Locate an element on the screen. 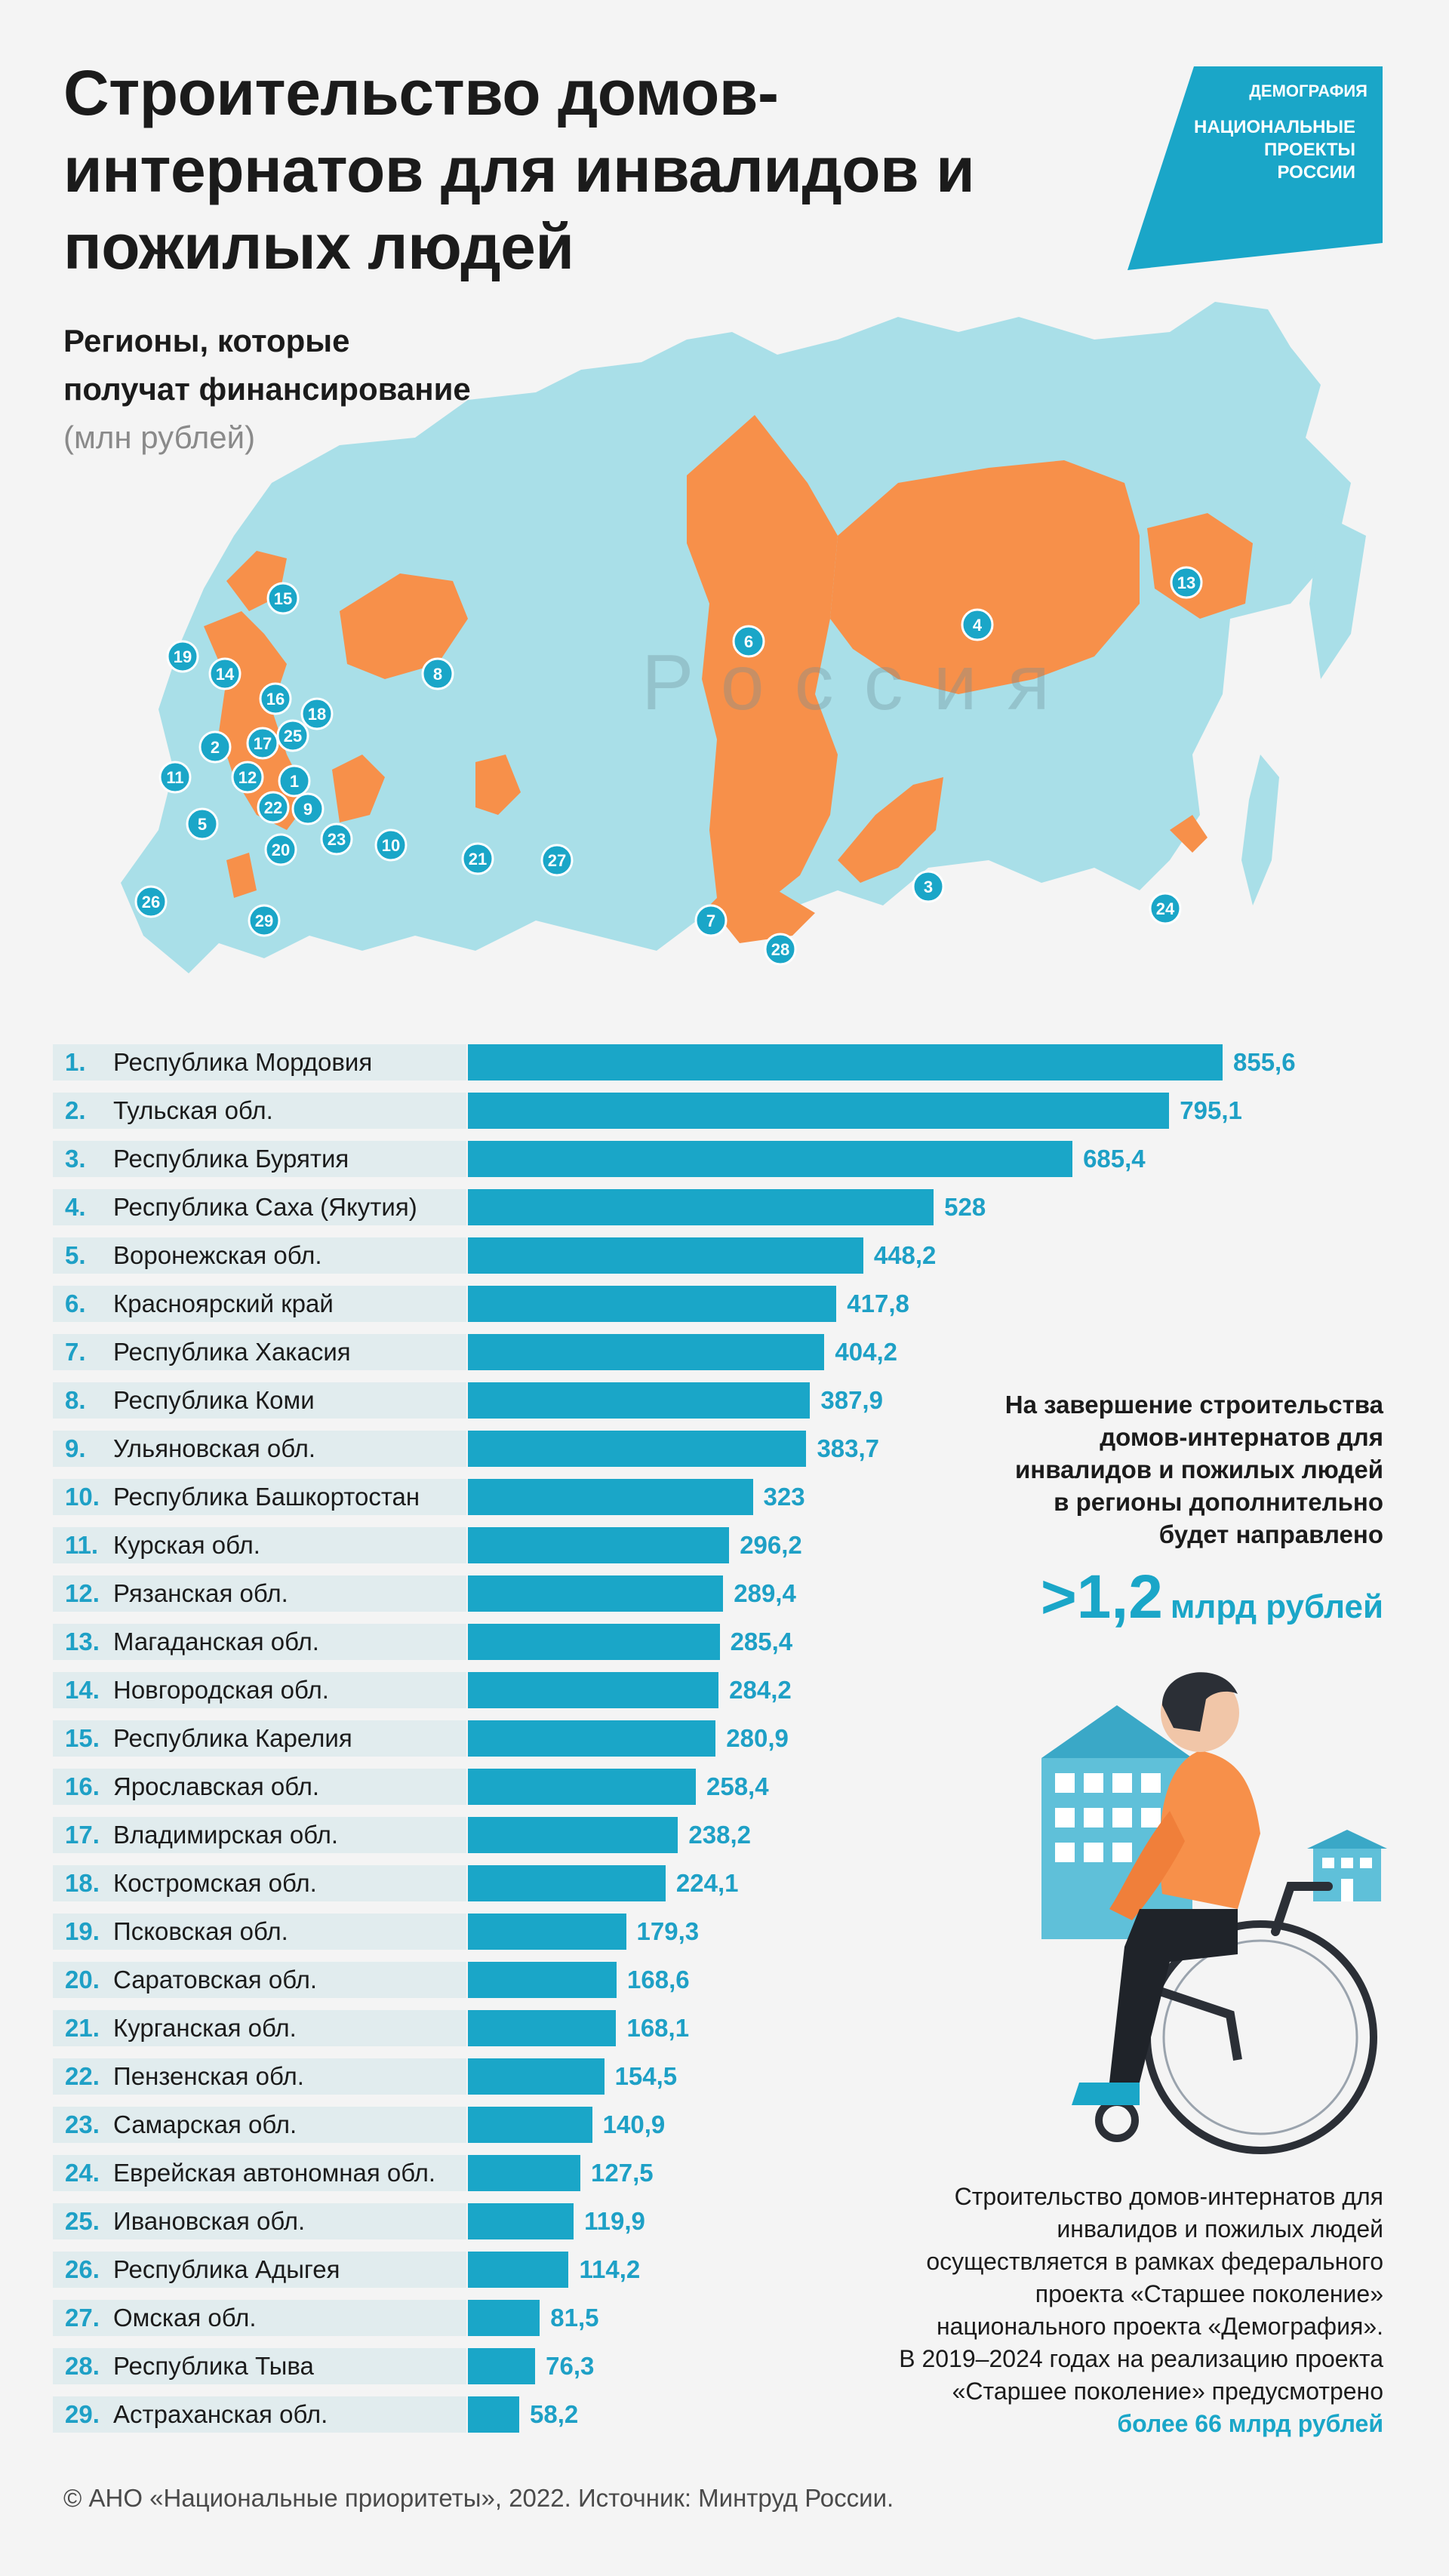 The width and height of the screenshot is (1449, 2576). map-marker-label: 2 is located at coordinates (215, 747).